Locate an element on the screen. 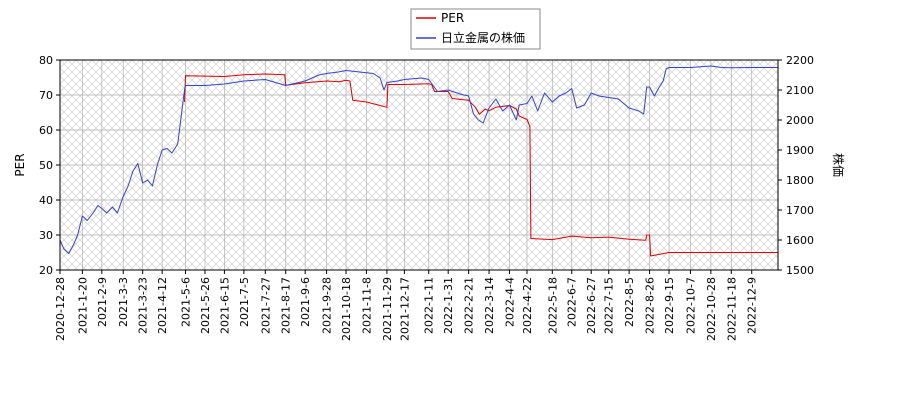 This screenshot has width=900, height=400. x-tick-label: 2022-2-21 is located at coordinates (469, 305).